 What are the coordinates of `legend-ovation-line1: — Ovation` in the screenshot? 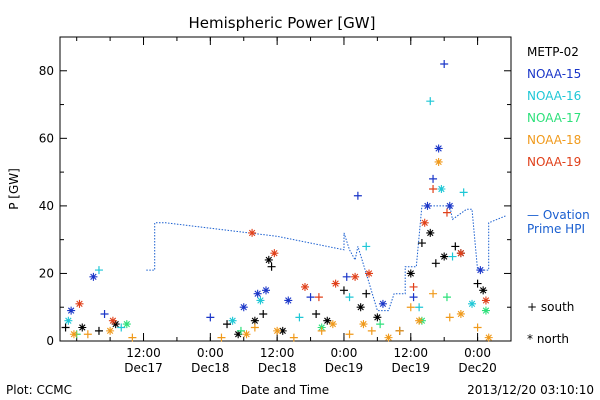 It's located at (558, 215).